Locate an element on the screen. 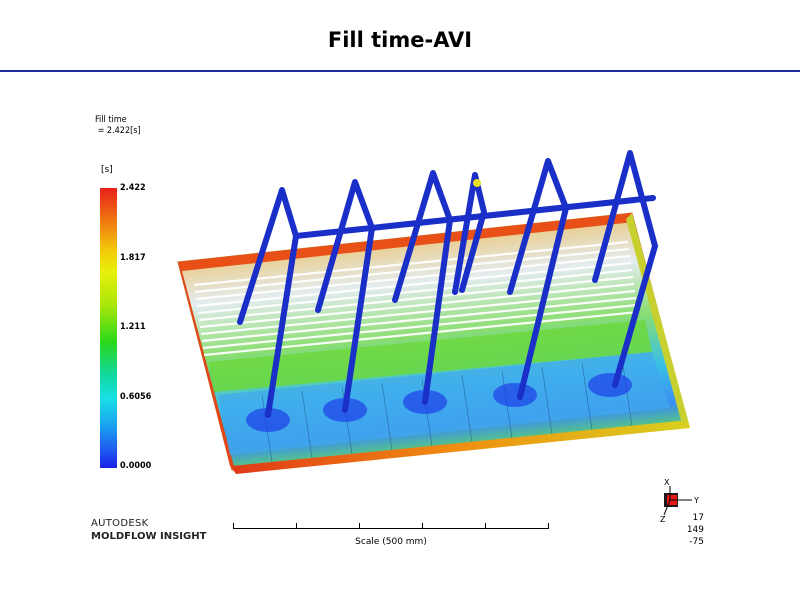 Image resolution: width=800 pixels, height=600 pixels. triad-x-label: X is located at coordinates (667, 482).